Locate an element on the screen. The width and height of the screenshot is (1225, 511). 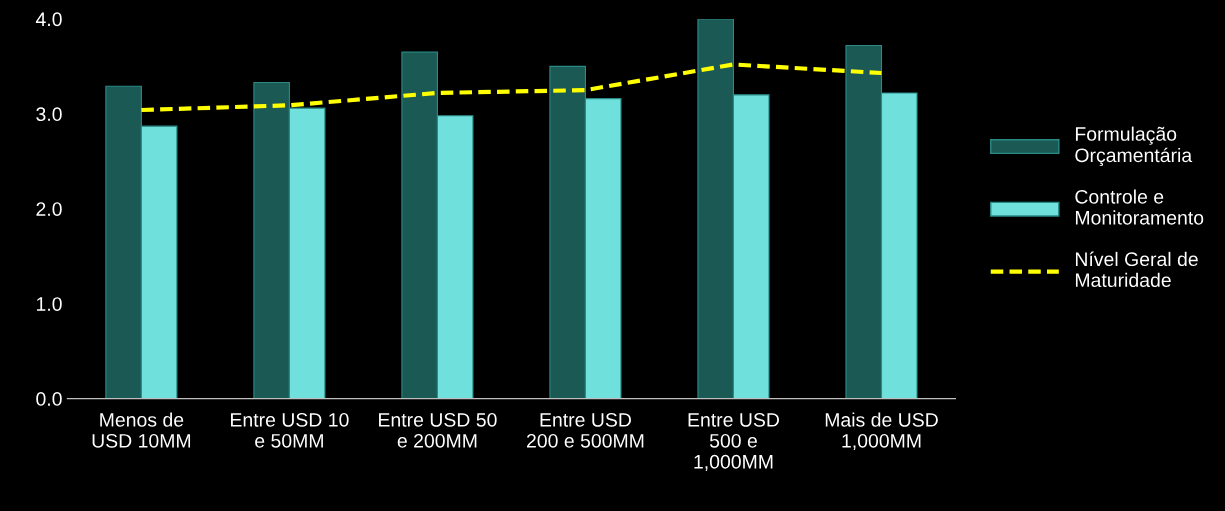
line-series is located at coordinates (511, 87).